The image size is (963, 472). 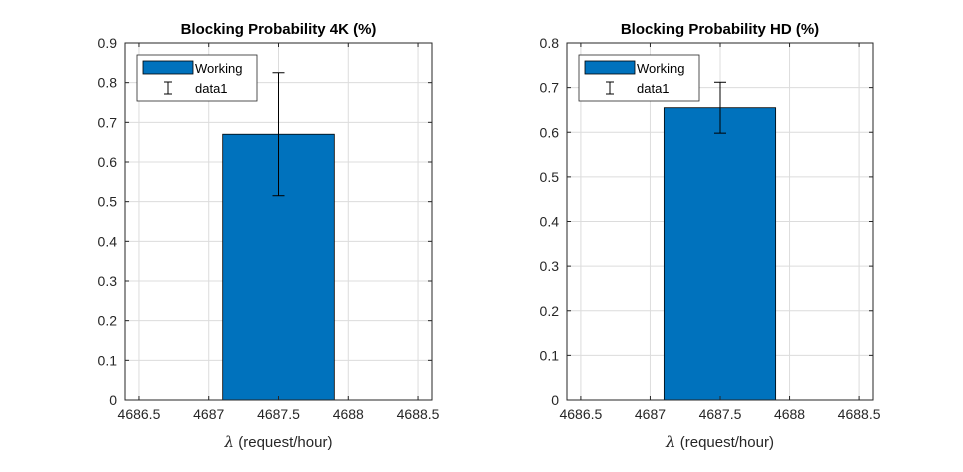 I want to click on right-xtick-label: 4688.5, so click(x=859, y=414).